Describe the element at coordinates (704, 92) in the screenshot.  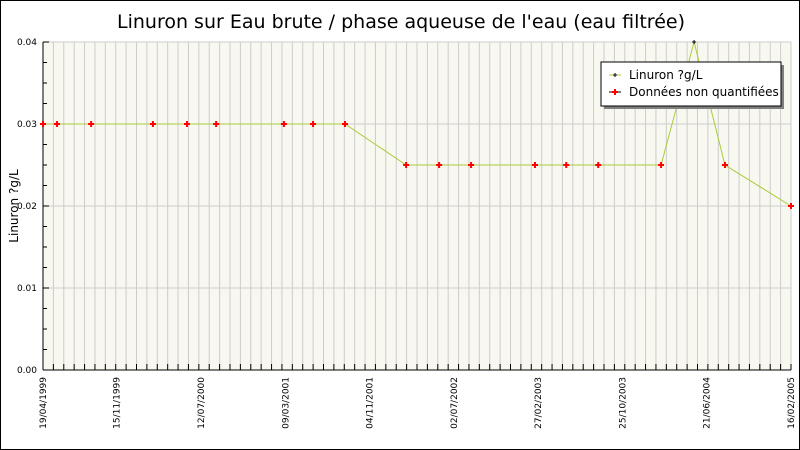
I see `legend-label-non-quantified: Données non quantifiées` at that location.